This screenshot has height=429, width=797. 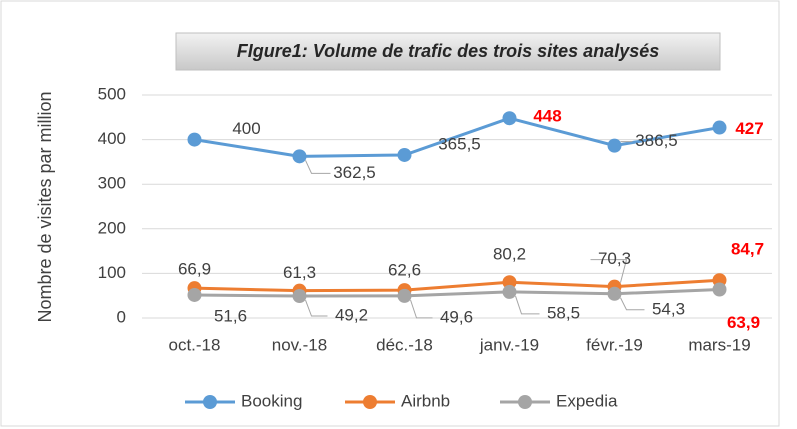 I want to click on y-tick-label: 100, so click(x=112, y=272).